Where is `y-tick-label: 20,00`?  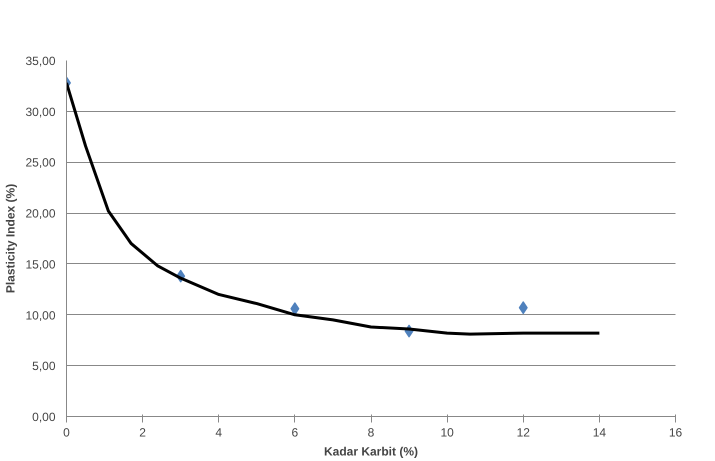 y-tick-label: 20,00 is located at coordinates (40, 213).